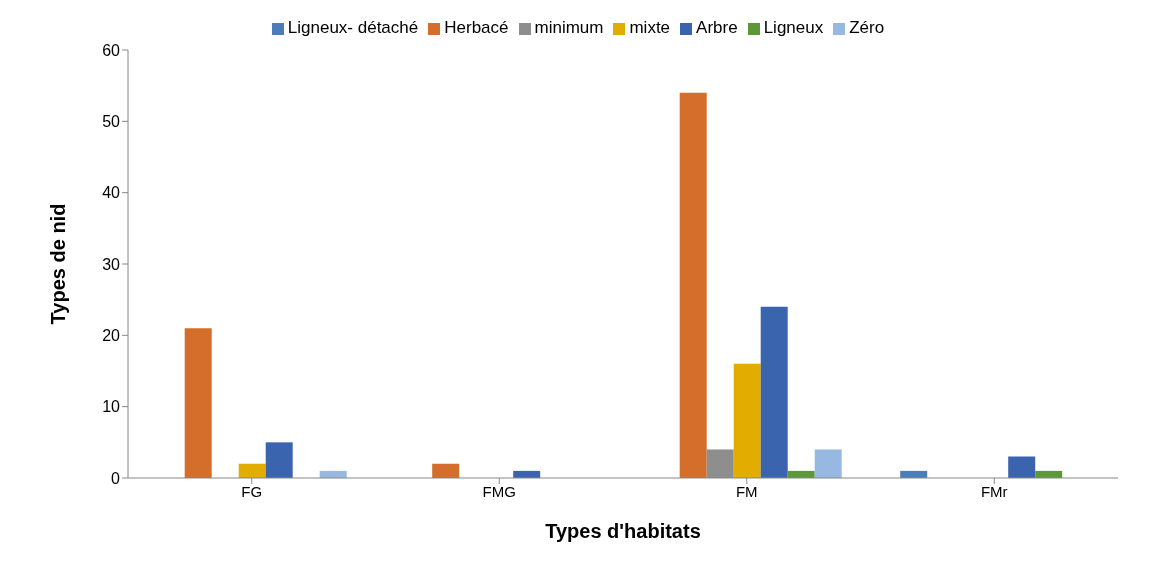 This screenshot has height=580, width=1173. Describe the element at coordinates (111, 193) in the screenshot. I see `y-tick-label: 40` at that location.